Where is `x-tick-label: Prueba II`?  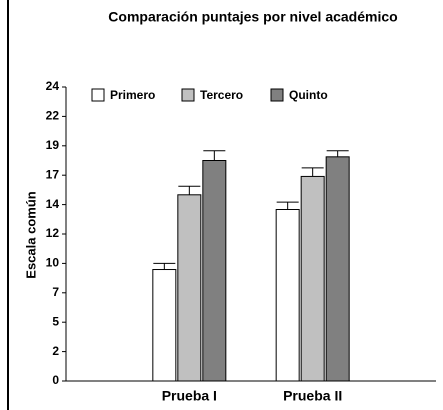
x-tick-label: Prueba II is located at coordinates (312, 396).